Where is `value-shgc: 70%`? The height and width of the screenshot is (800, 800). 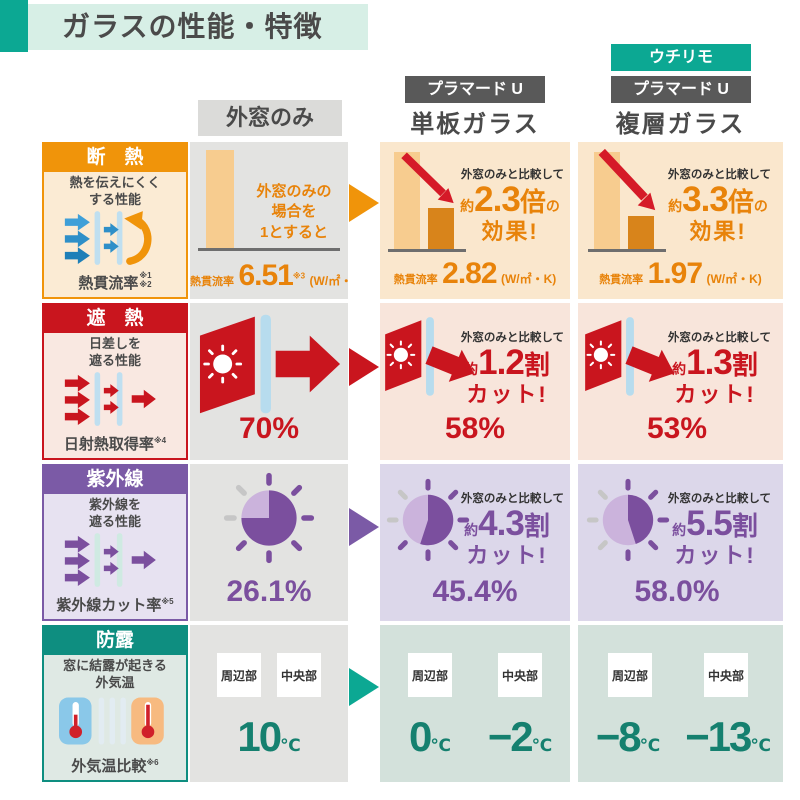 value-shgc: 70% is located at coordinates (269, 428).